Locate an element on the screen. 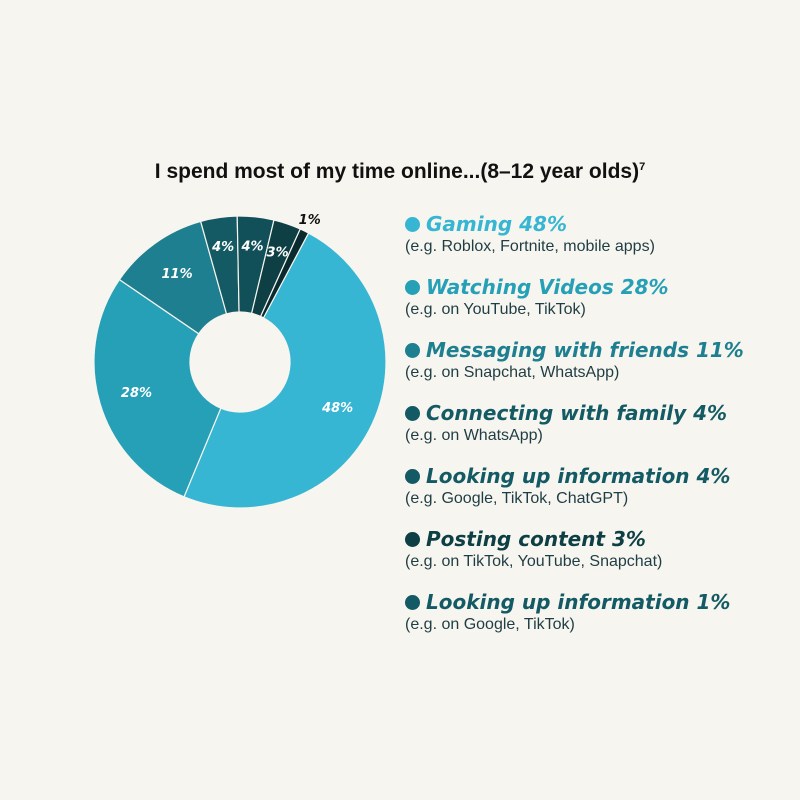  legend-title-text: Connecting with family 4% is located at coordinates (577, 413).